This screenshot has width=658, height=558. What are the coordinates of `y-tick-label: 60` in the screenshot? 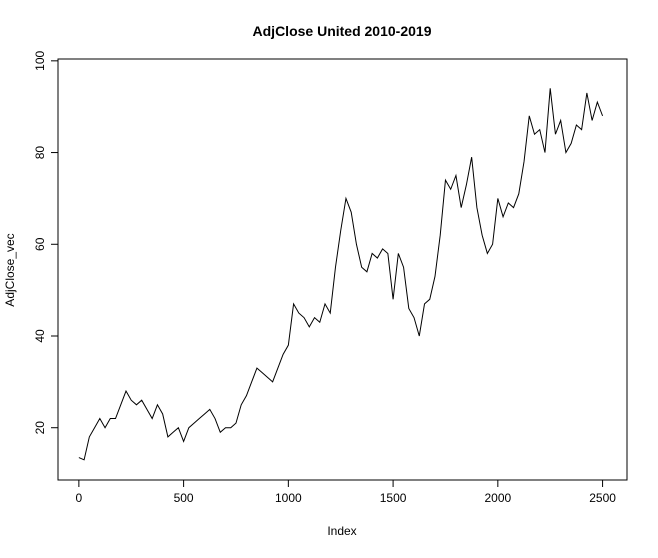 It's located at (40, 244).